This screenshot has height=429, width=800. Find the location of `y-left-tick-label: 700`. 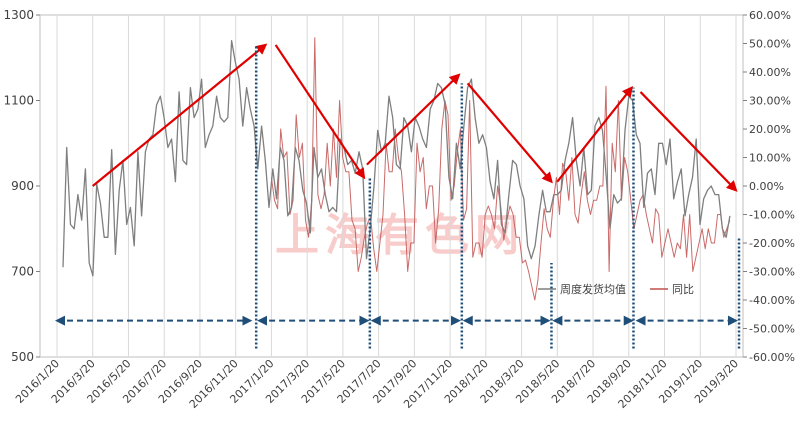

y-left-tick-label: 700 is located at coordinates (22, 272).